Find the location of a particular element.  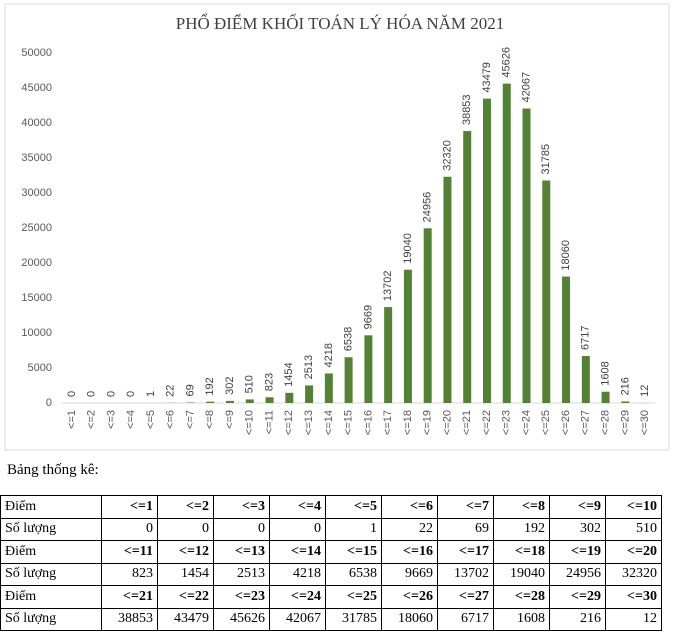

category-cell: <=12 is located at coordinates (185, 552).